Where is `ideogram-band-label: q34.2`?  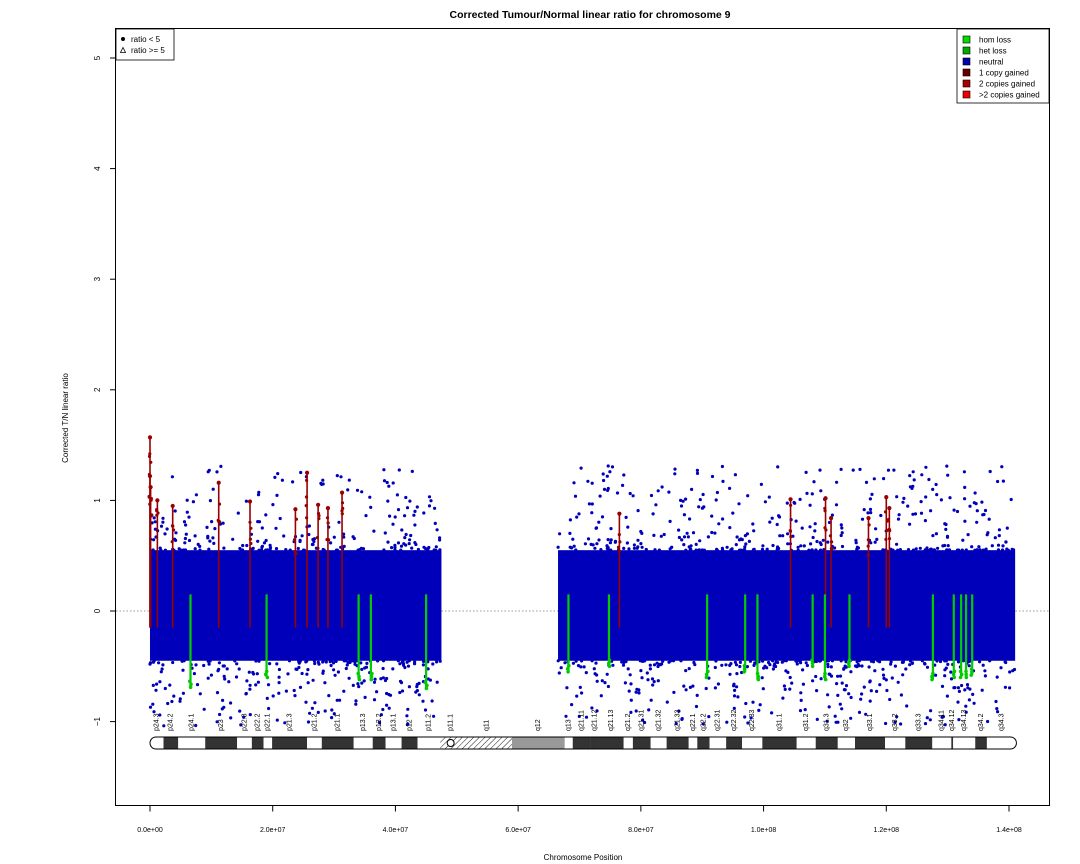
ideogram-band-label: q34.2 is located at coordinates (981, 722).